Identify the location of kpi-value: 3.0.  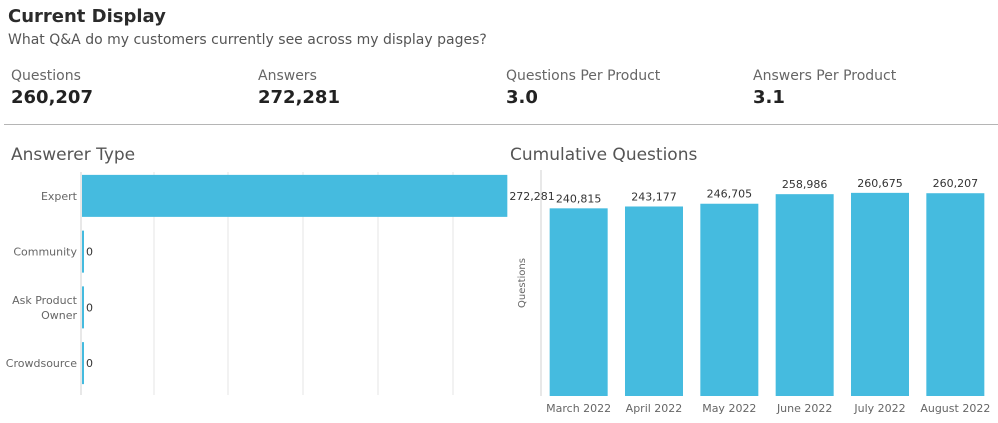
(522, 97).